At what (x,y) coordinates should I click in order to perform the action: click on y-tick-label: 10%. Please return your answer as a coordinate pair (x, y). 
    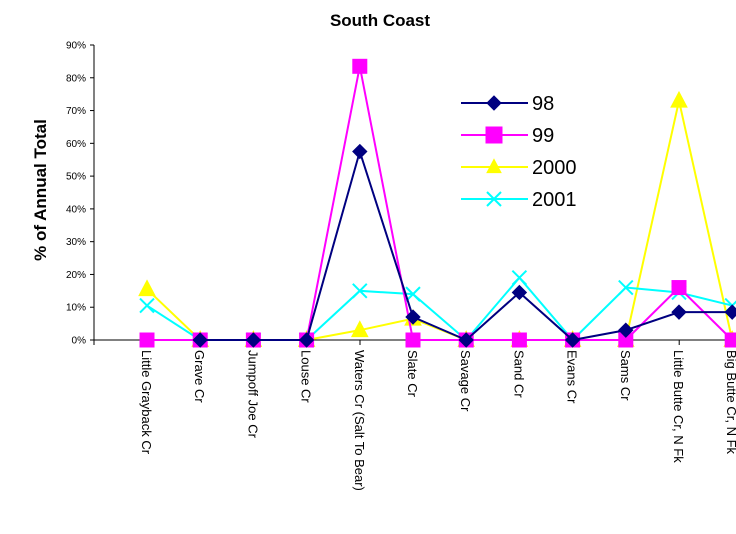
    Looking at the image, I should click on (76, 308).